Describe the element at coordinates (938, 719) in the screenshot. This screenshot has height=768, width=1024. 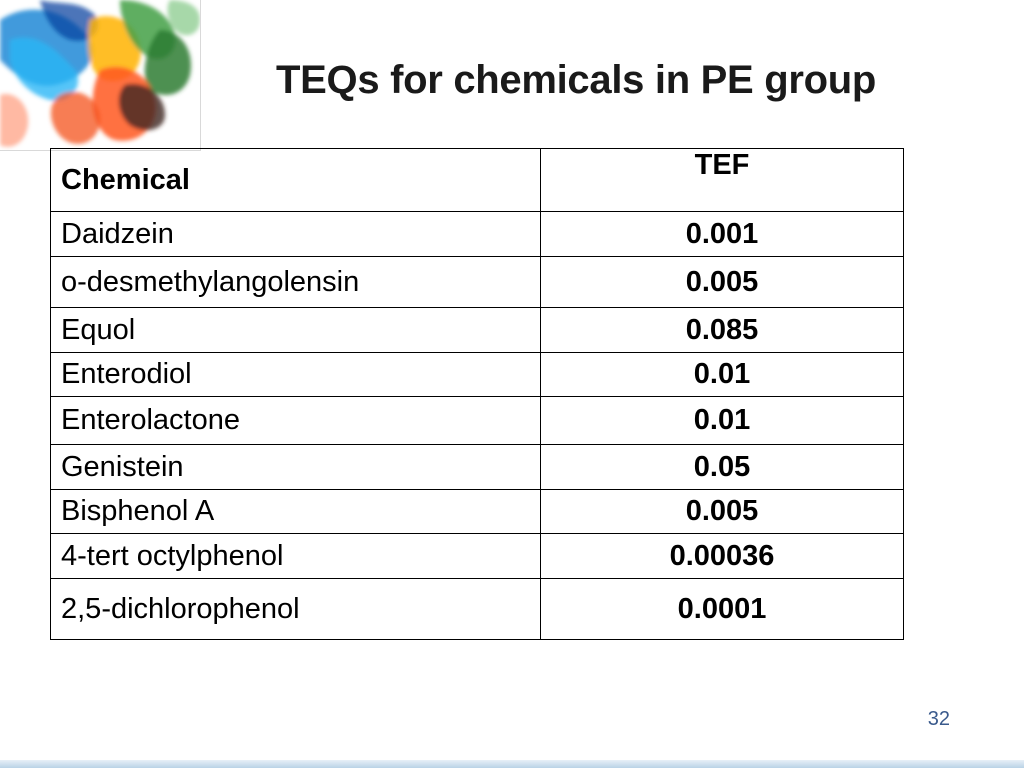
I see `page-number: 32` at that location.